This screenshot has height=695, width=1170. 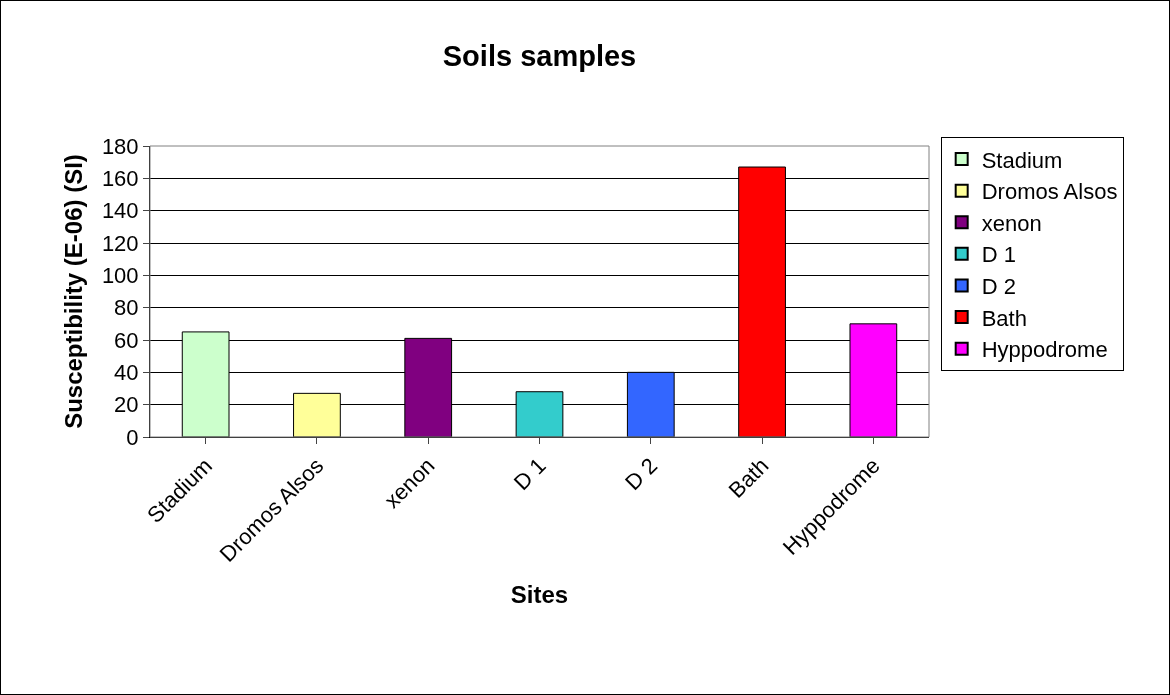 What do you see at coordinates (1044, 350) in the screenshot?
I see `legend-label: Hyppodrome` at bounding box center [1044, 350].